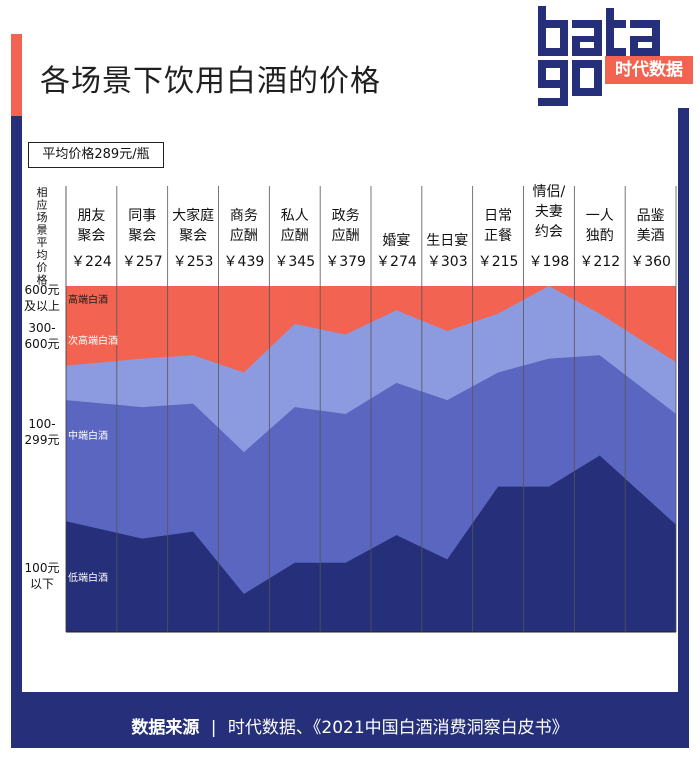 Image resolution: width=700 pixels, height=769 pixels. Describe the element at coordinates (346, 216) in the screenshot. I see `category-name: 政务` at that location.